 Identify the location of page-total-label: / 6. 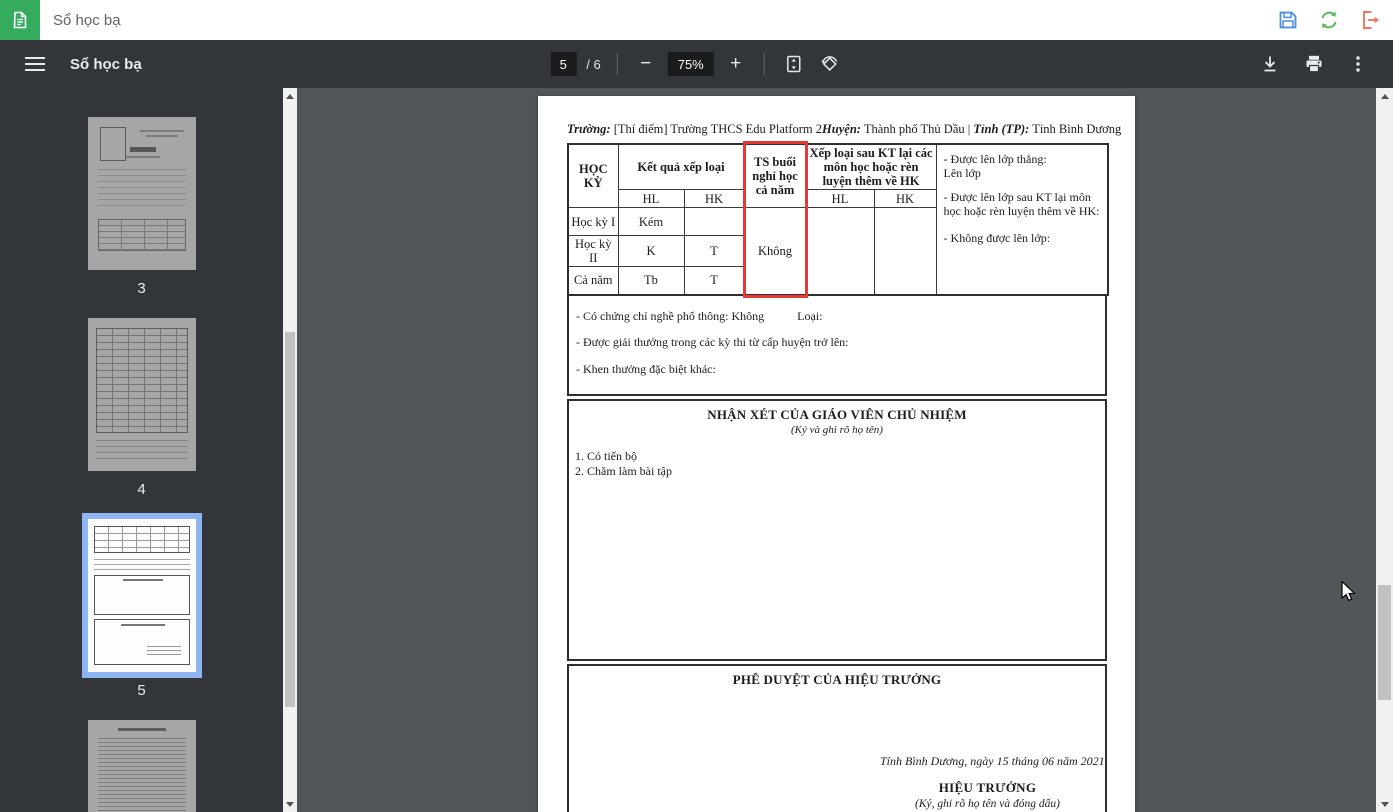
(593, 64).